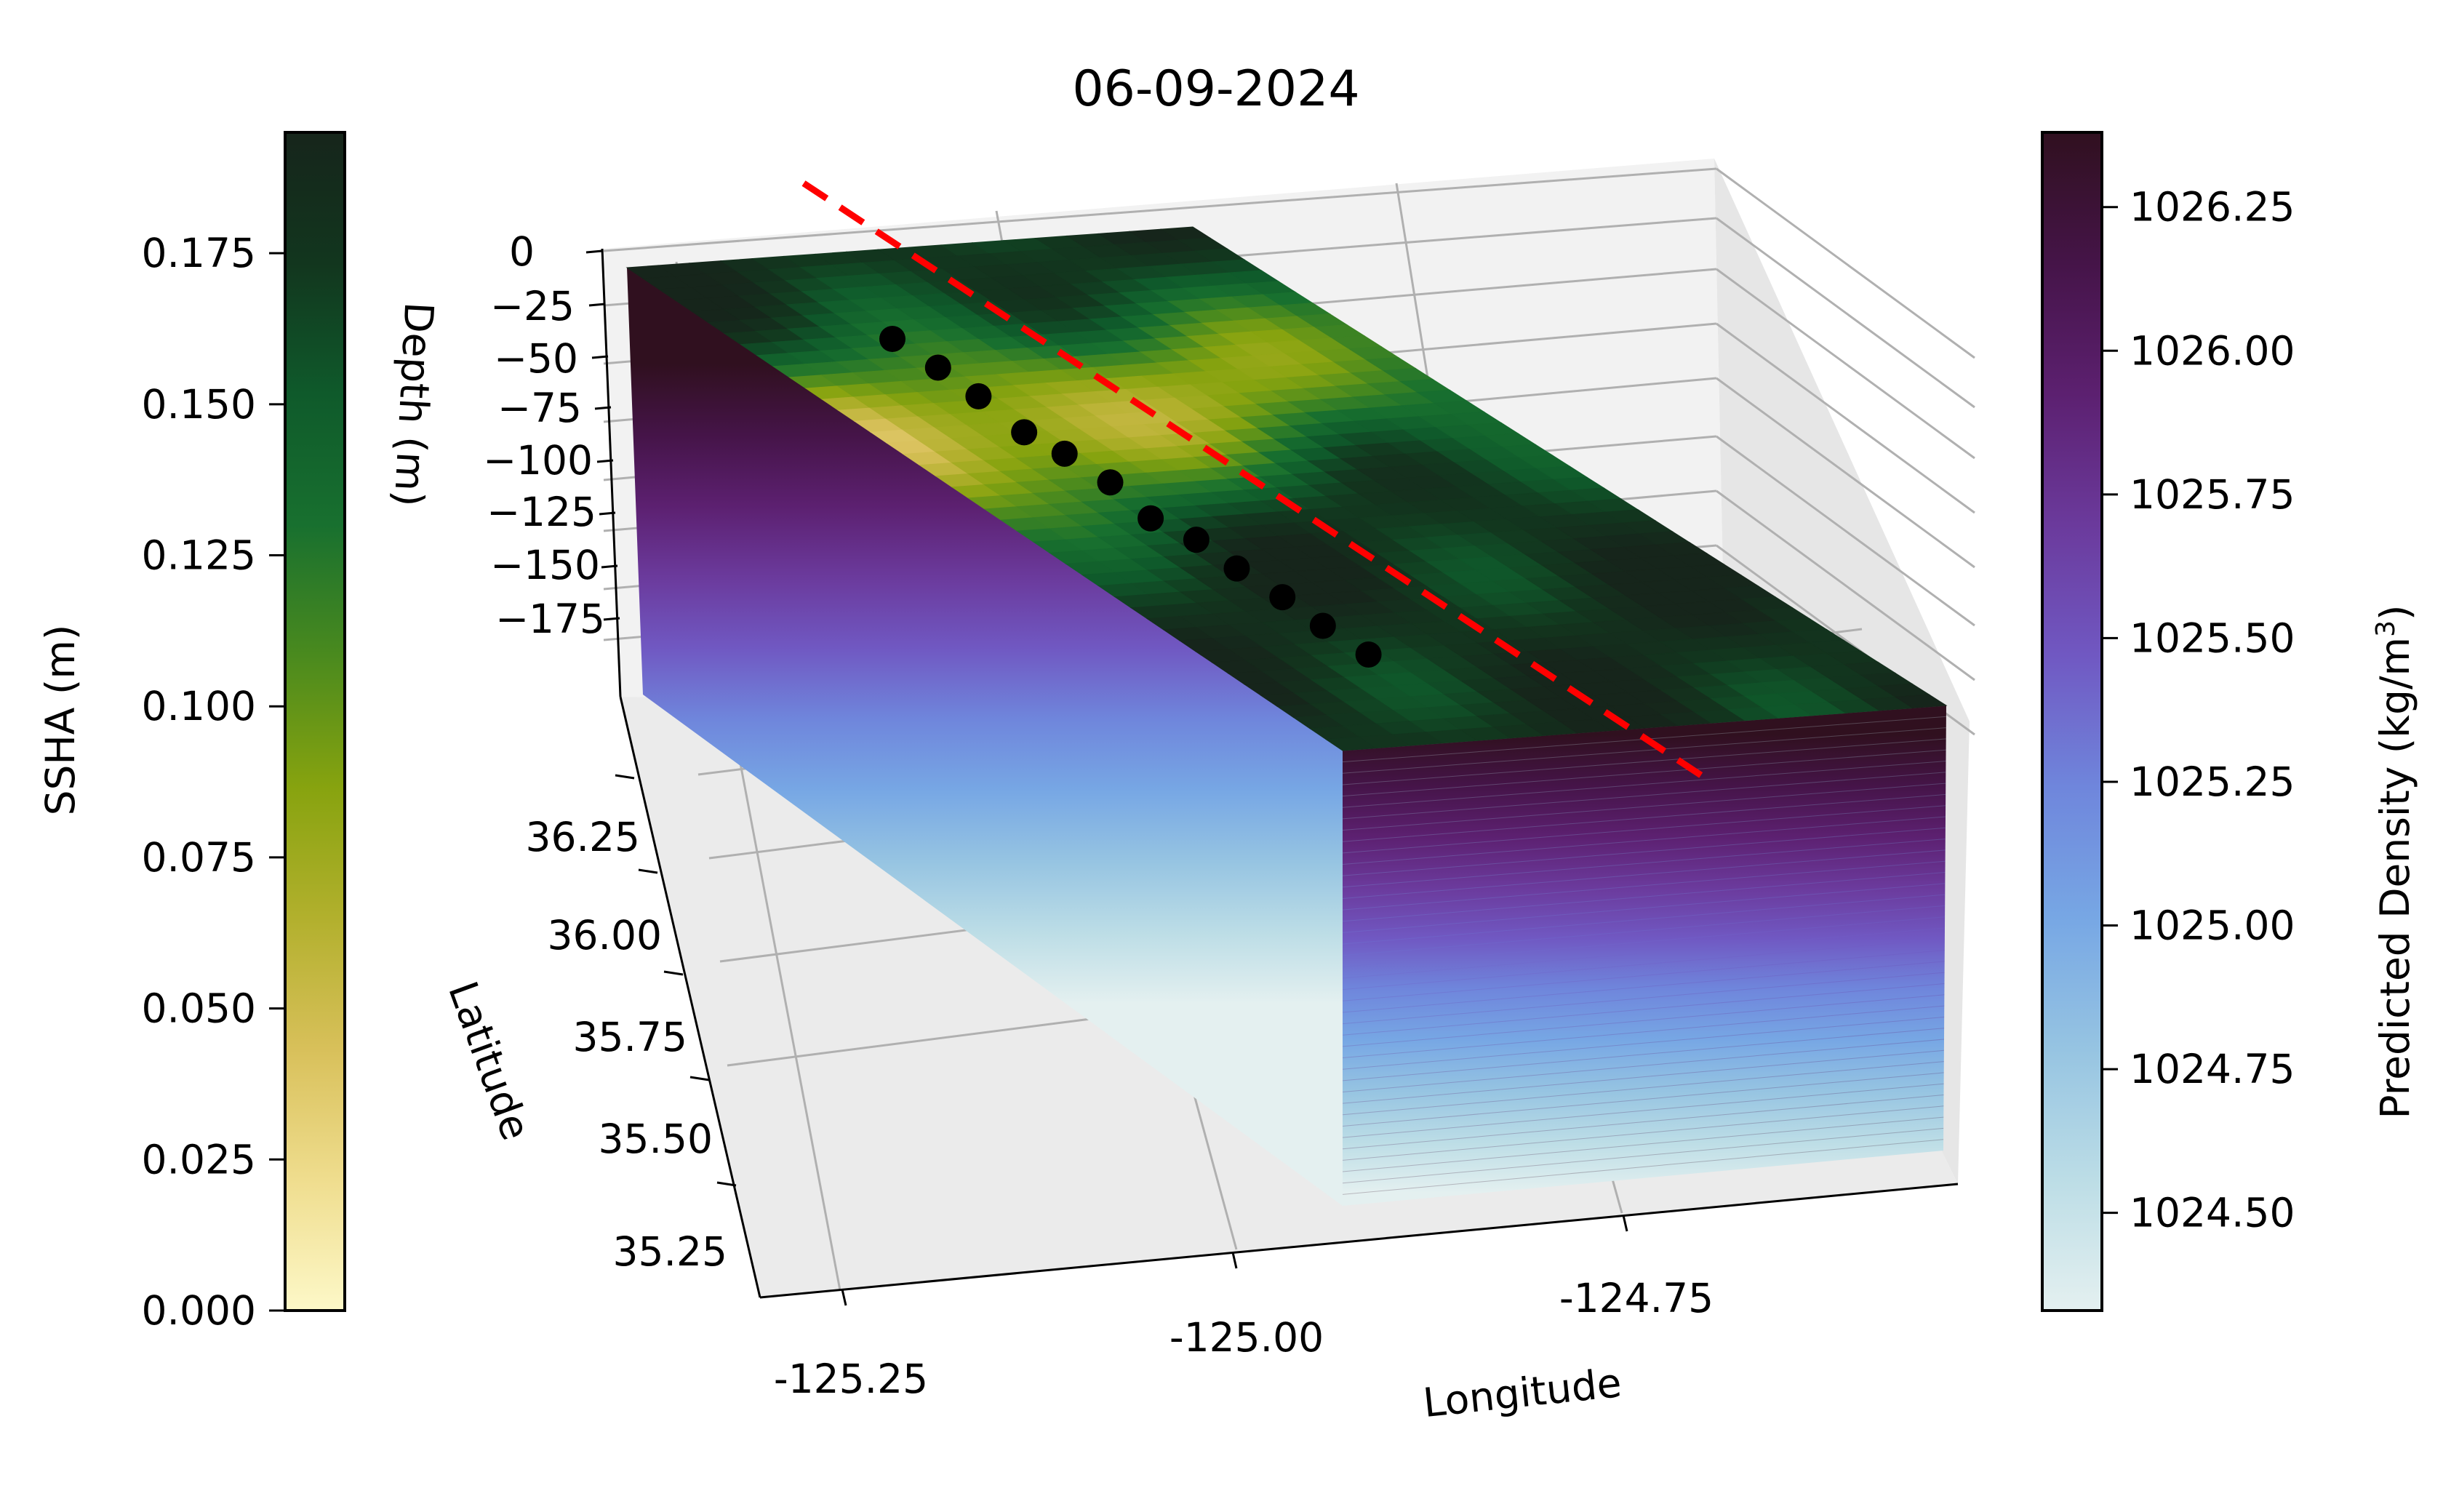 The width and height of the screenshot is (2443, 1512). Describe the element at coordinates (670, 1251) in the screenshot. I see `y-tick-label: 35.25` at that location.